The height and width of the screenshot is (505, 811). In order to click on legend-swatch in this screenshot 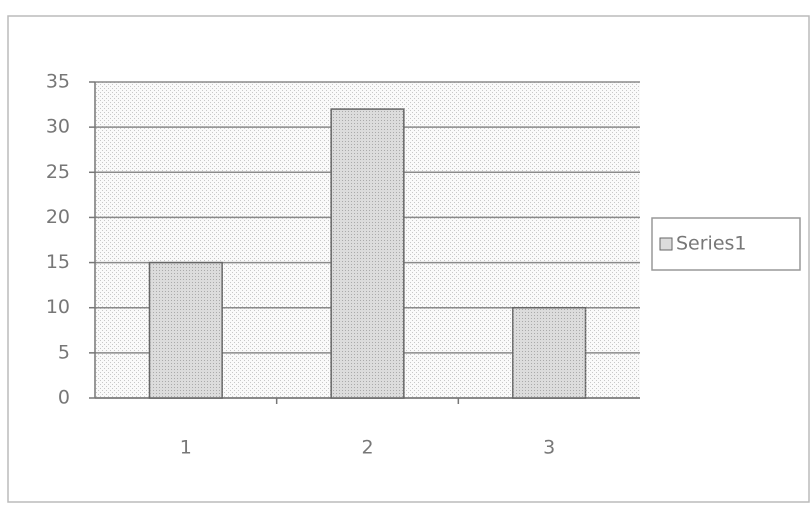, I will do `click(666, 244)`.